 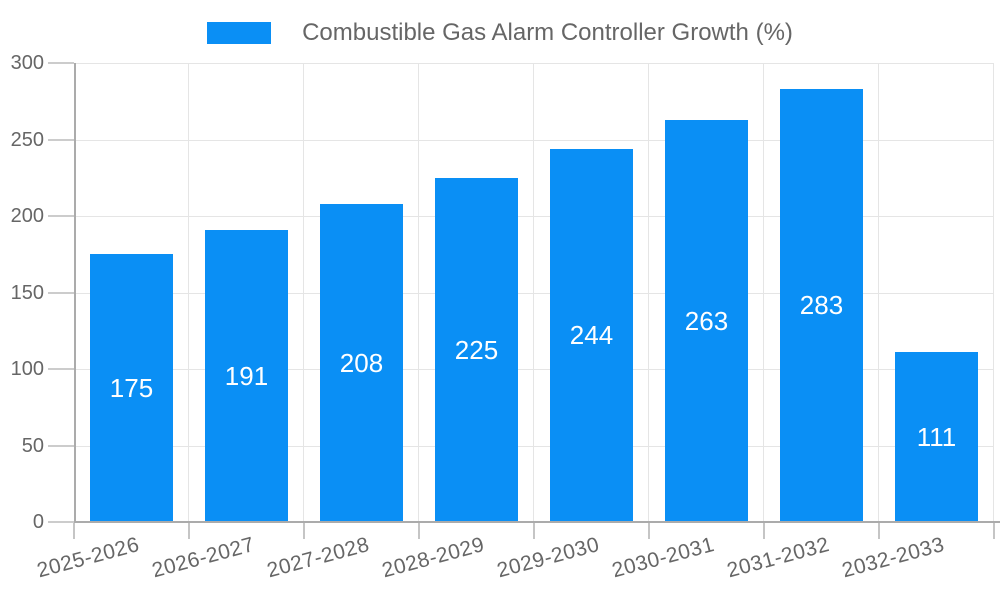 What do you see at coordinates (318, 558) in the screenshot?
I see `x-category-label: 2027-2028` at bounding box center [318, 558].